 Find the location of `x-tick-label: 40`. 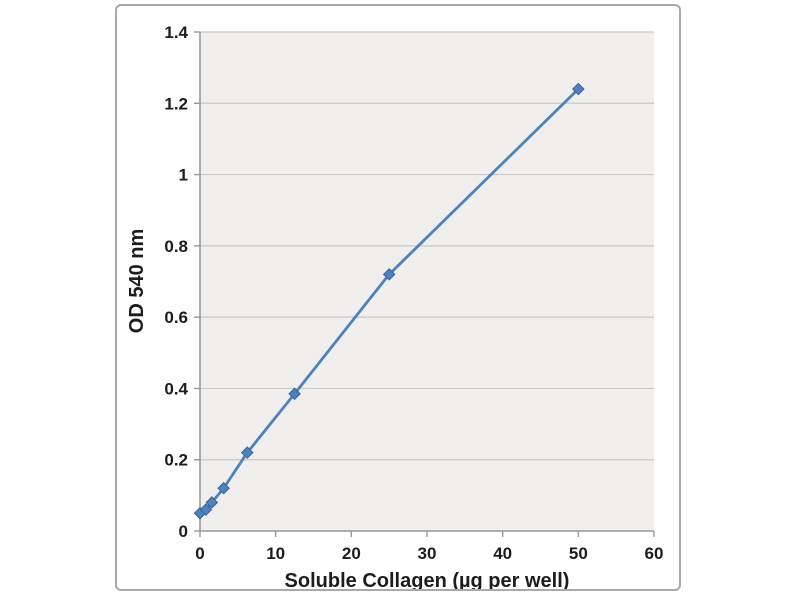

x-tick-label: 40 is located at coordinates (502, 553).